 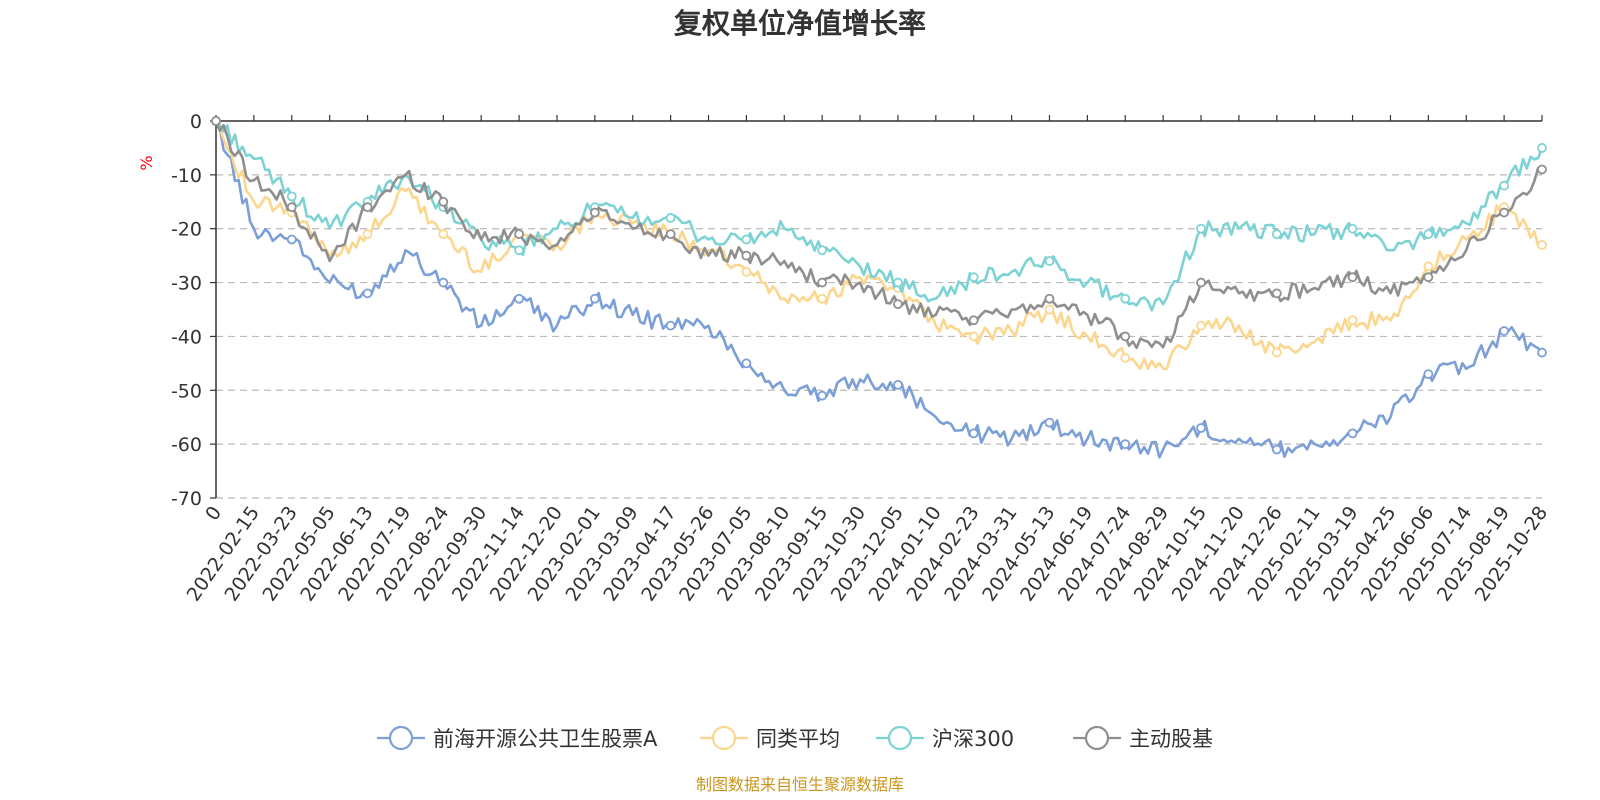 I want to click on legend-item: 同类平均, so click(x=770, y=738).